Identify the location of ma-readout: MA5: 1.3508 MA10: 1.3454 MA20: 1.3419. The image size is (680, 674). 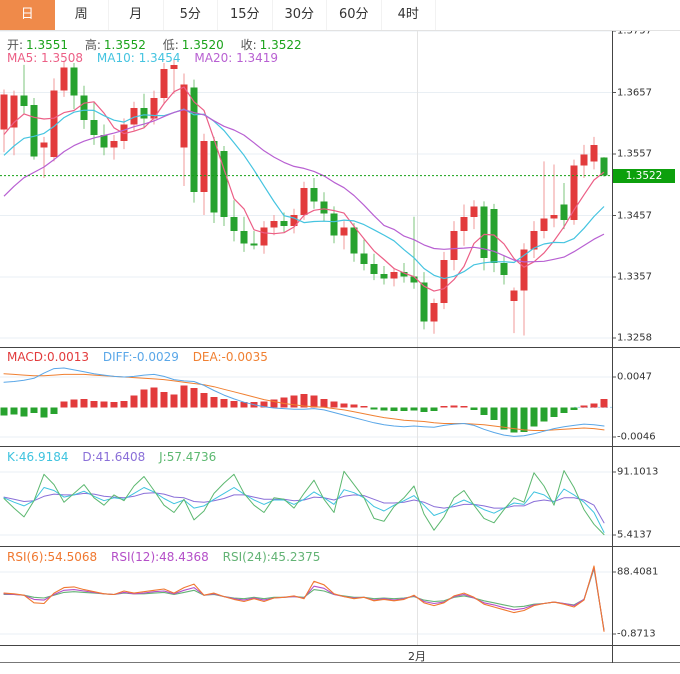
(147, 58).